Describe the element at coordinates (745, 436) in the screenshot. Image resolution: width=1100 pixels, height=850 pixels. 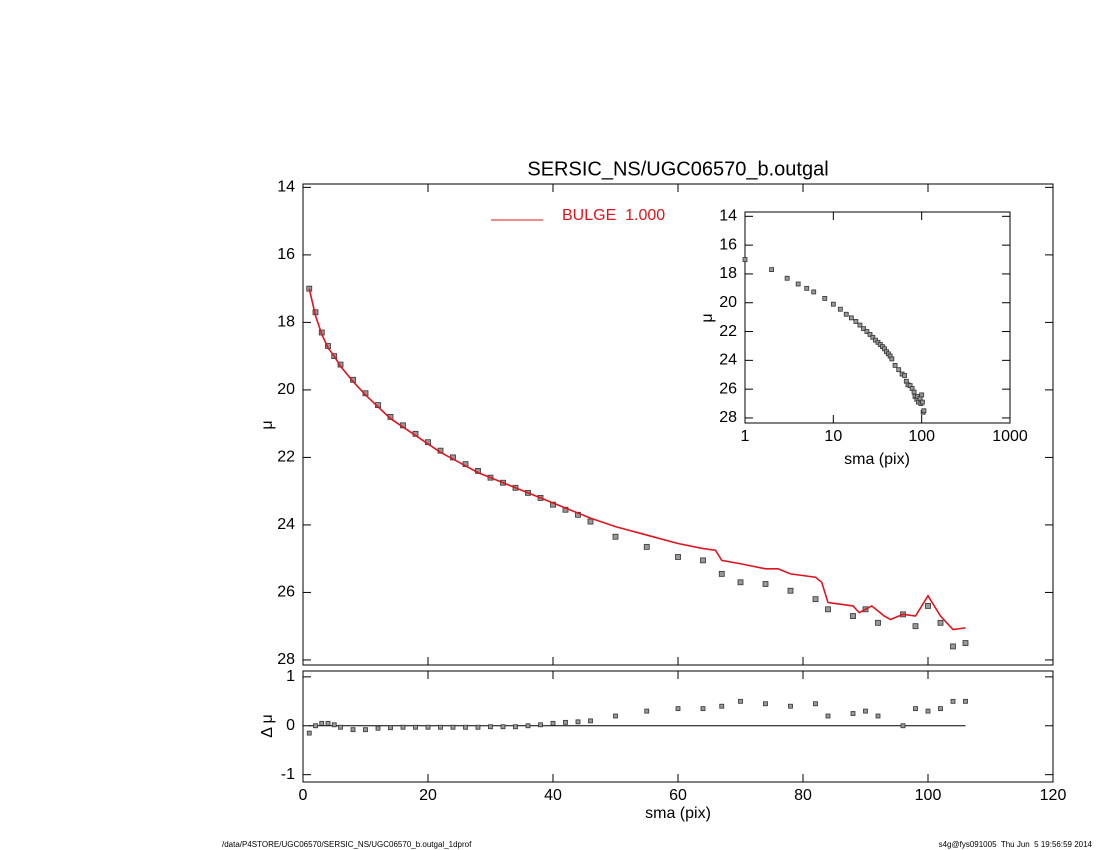
I see `x-tick-label: 1` at that location.